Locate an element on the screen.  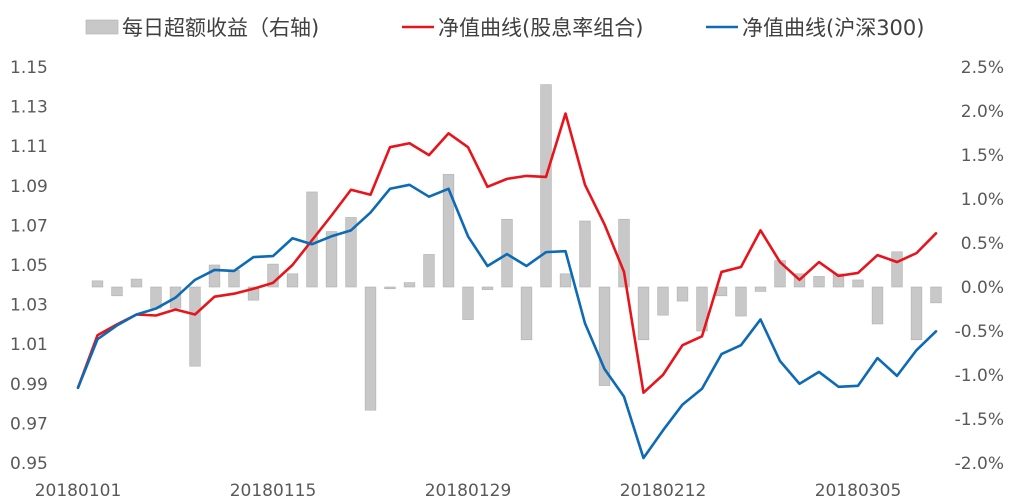
right-y-tick-label: -0.5% is located at coordinates (979, 332).